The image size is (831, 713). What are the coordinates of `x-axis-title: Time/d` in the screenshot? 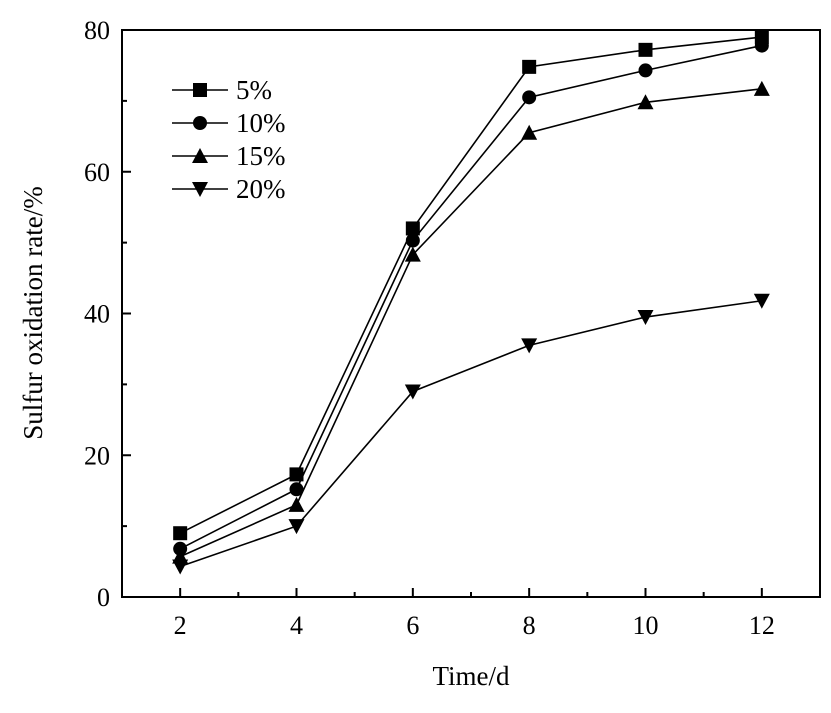 It's located at (471, 676).